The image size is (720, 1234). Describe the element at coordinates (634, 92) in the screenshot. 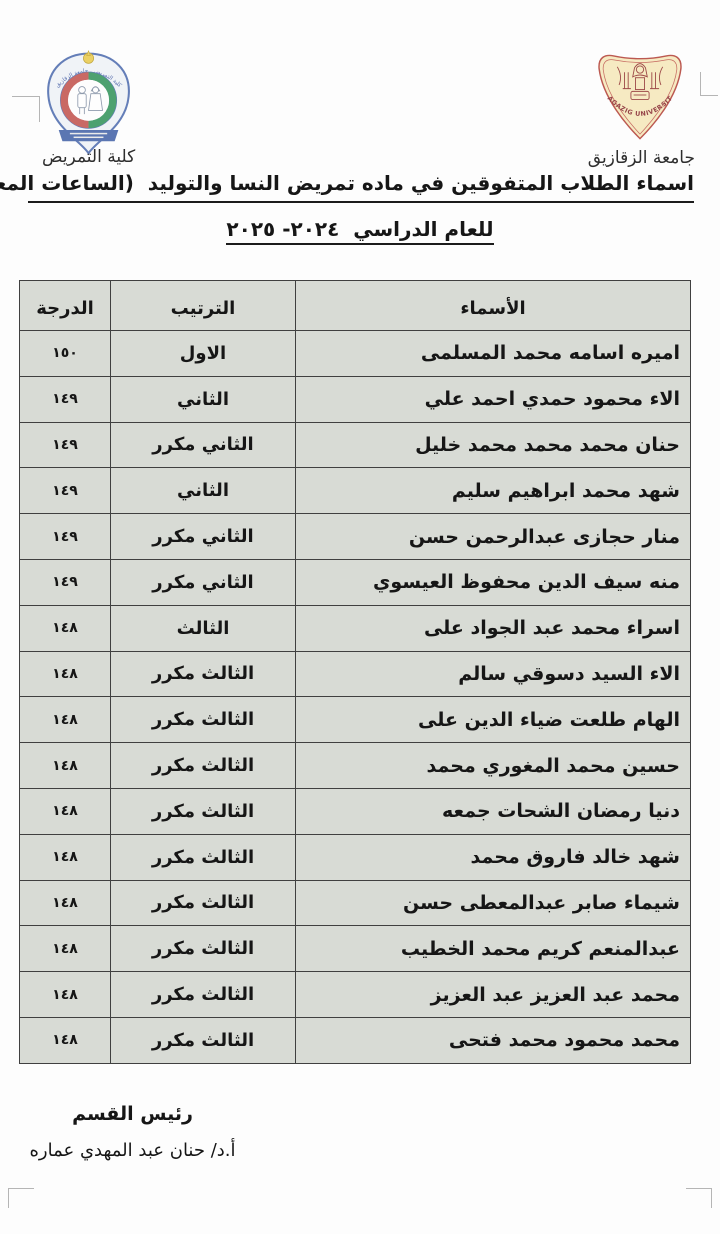

I see `zagazig-university-logo-icon: ZAGAZIG UNIVERSITY` at that location.